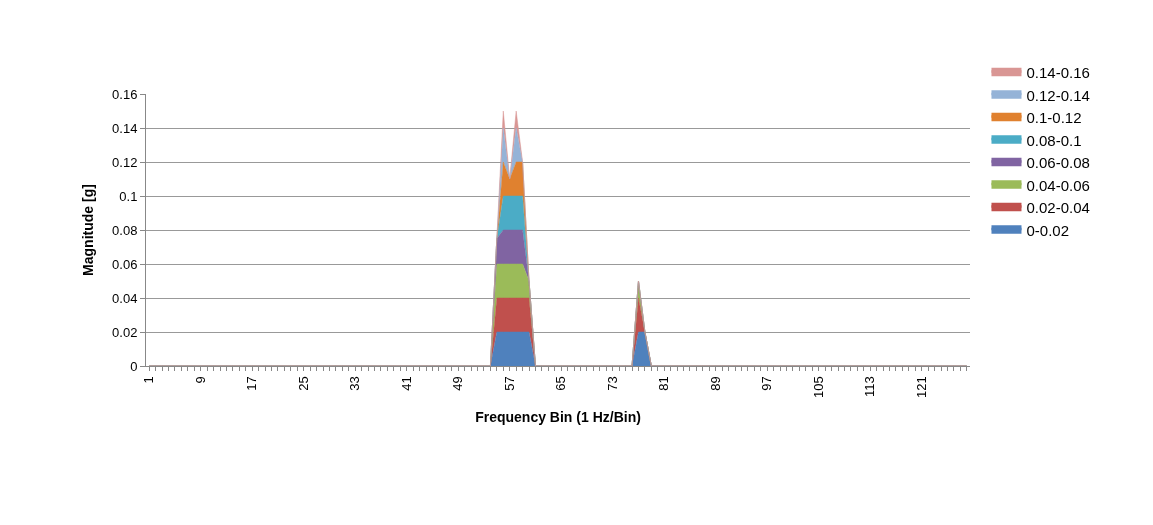 The height and width of the screenshot is (525, 1153). I want to click on legend-label: 0-0.02, so click(1048, 230).